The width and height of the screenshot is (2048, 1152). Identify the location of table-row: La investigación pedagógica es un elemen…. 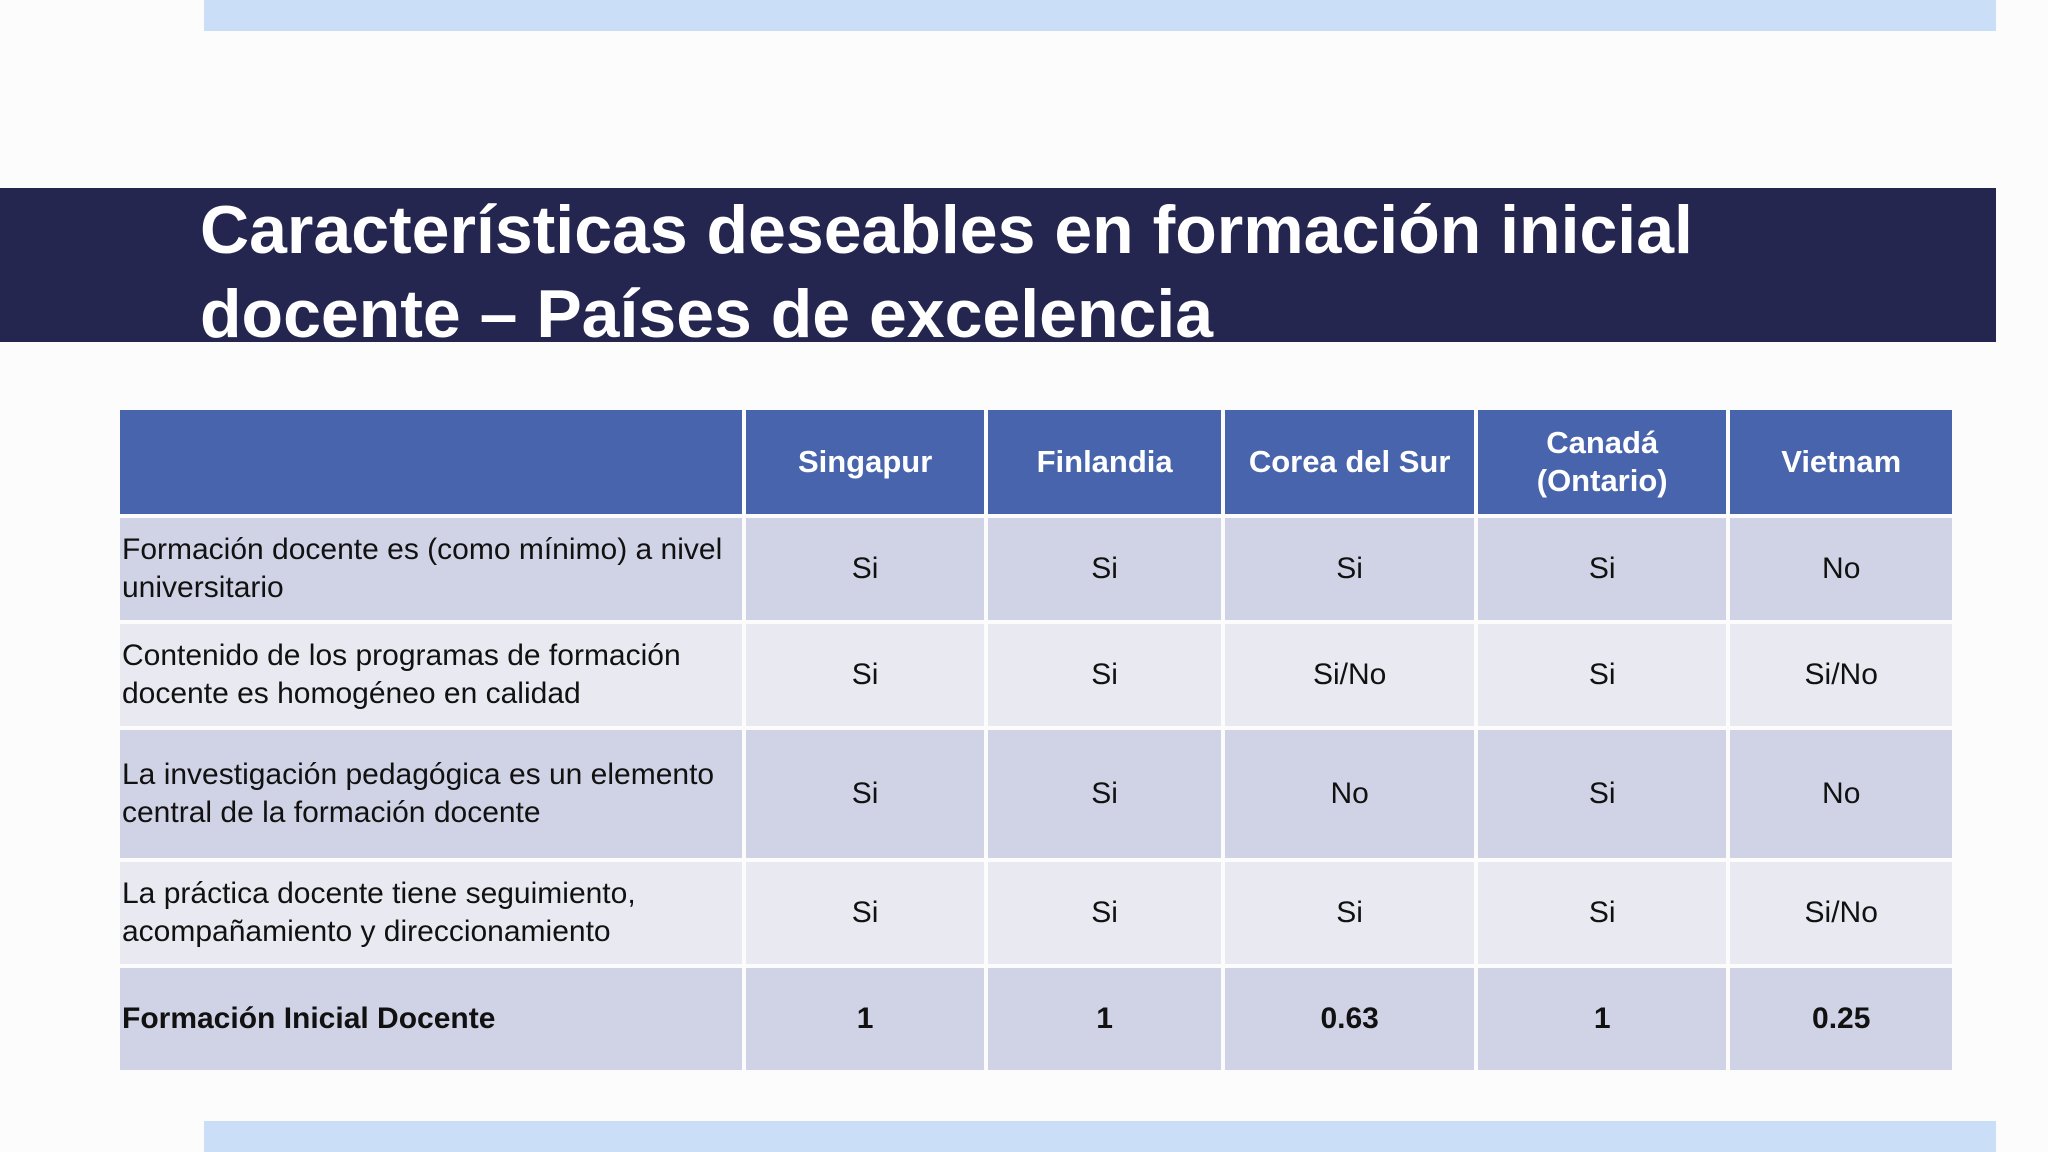
(1036, 794).